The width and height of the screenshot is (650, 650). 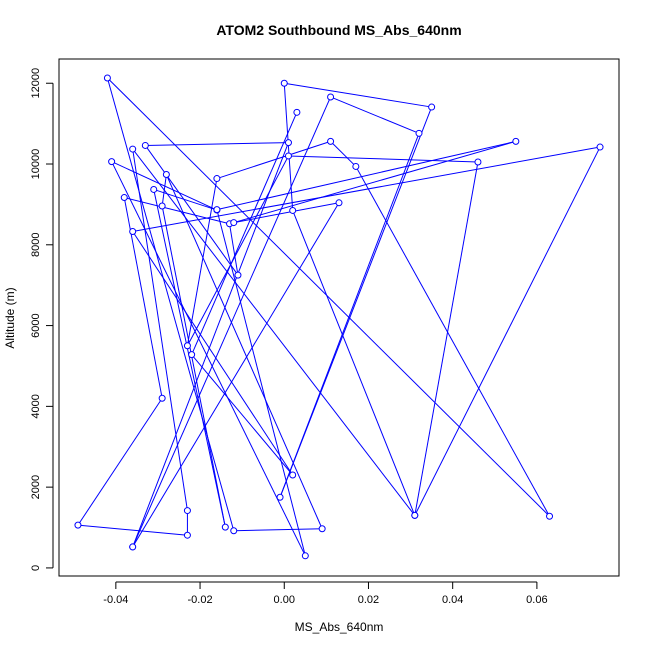 I want to click on y-tick-label: 10000, so click(x=36, y=164).